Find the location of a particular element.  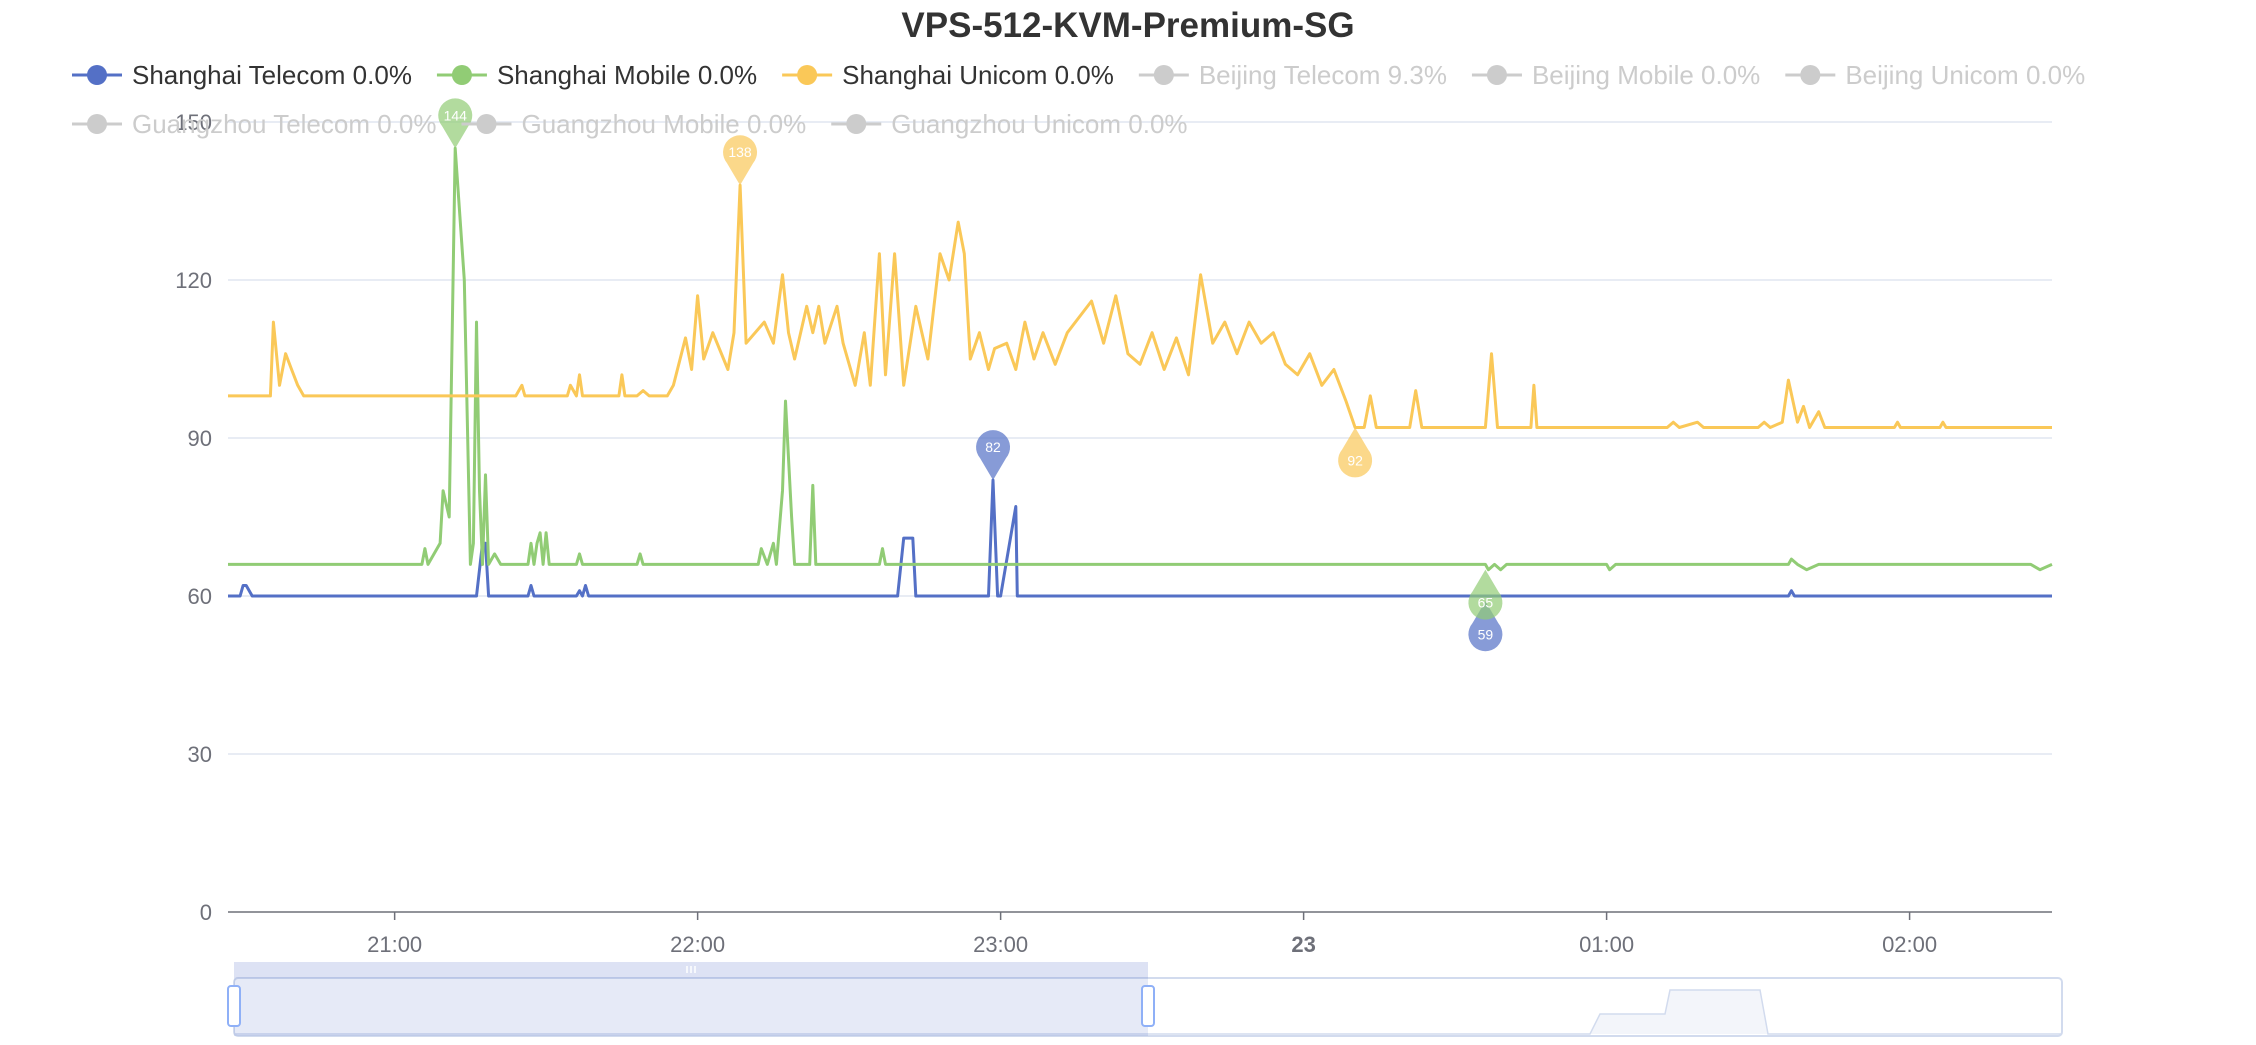

marker-label: 82 is located at coordinates (993, 447).